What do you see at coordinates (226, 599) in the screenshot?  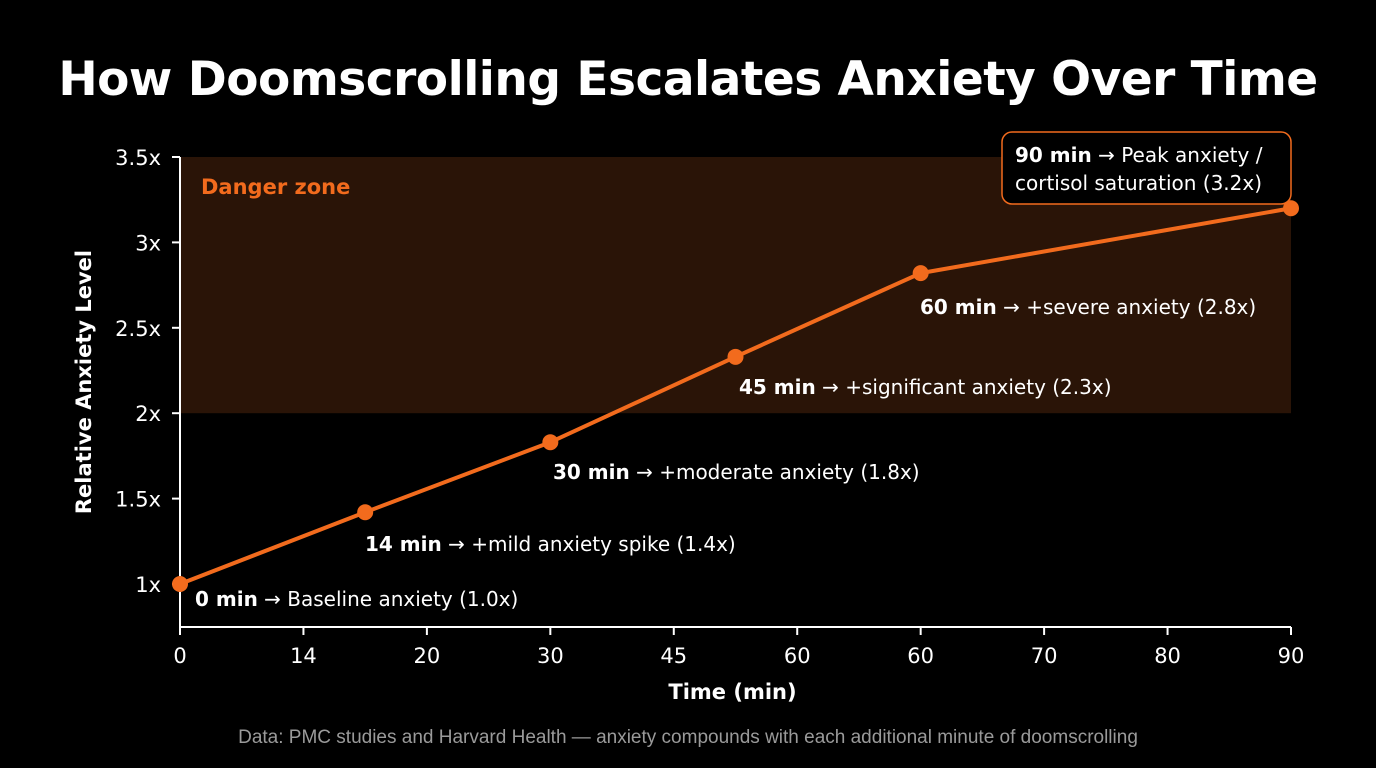 I see `annotation-time: 0 min` at bounding box center [226, 599].